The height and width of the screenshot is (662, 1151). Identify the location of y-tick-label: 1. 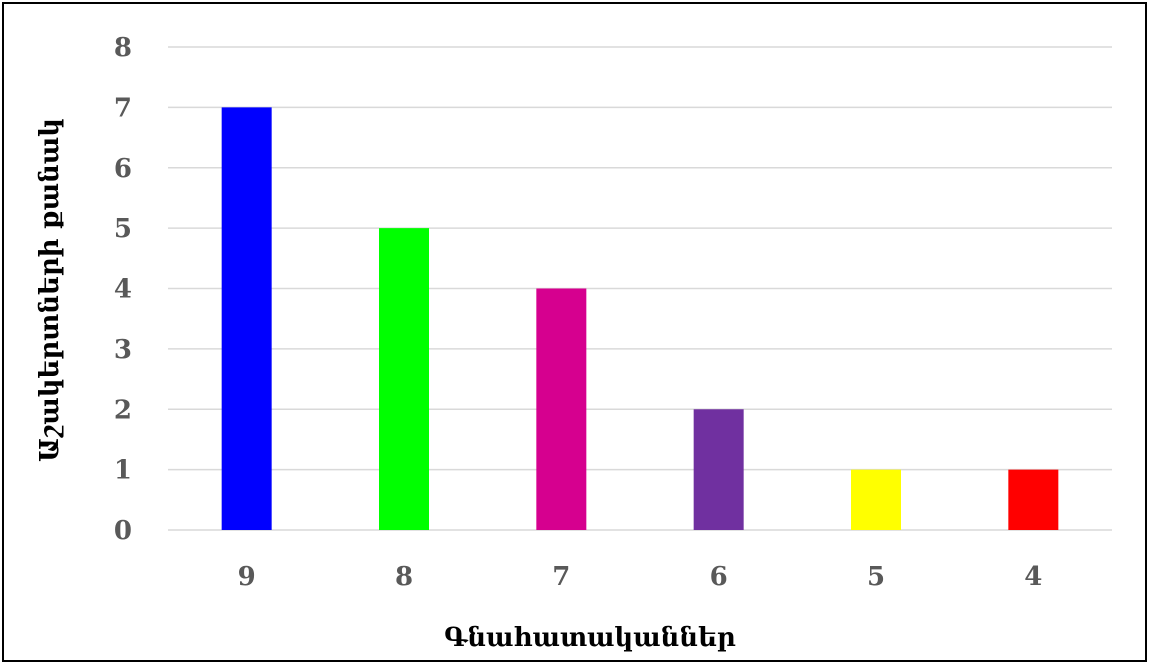
(123, 471).